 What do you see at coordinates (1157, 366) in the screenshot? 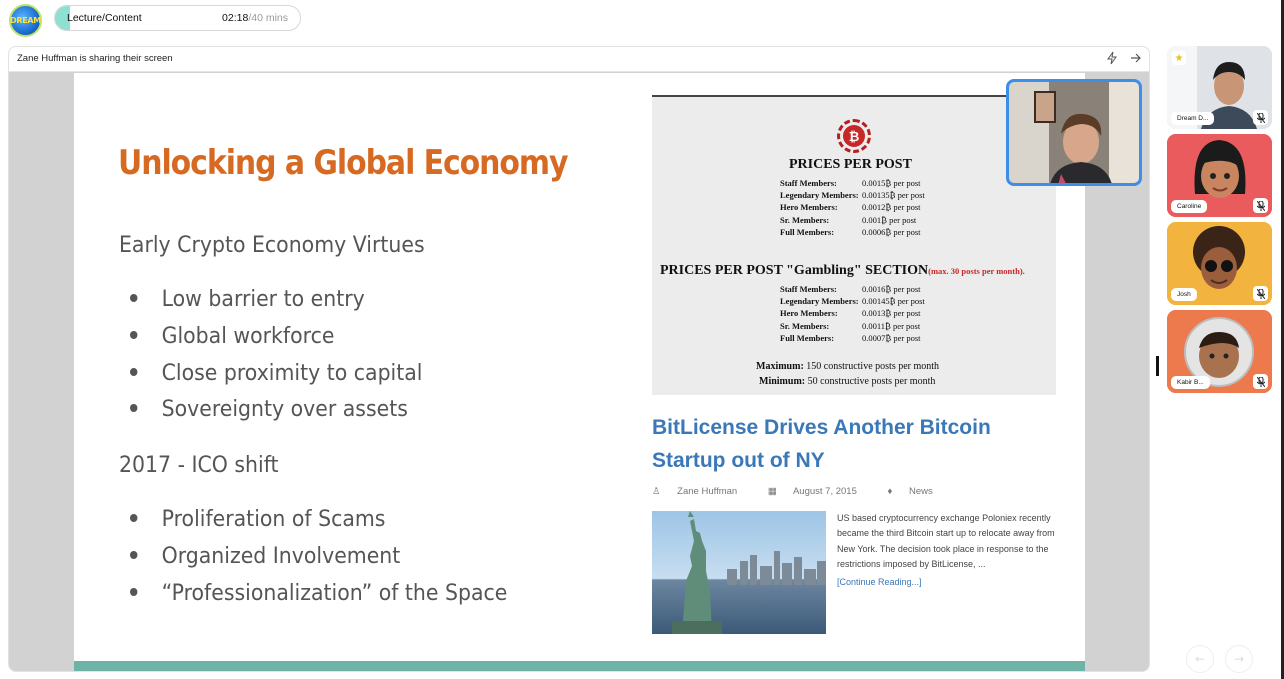
I see `text-cursor` at bounding box center [1157, 366].